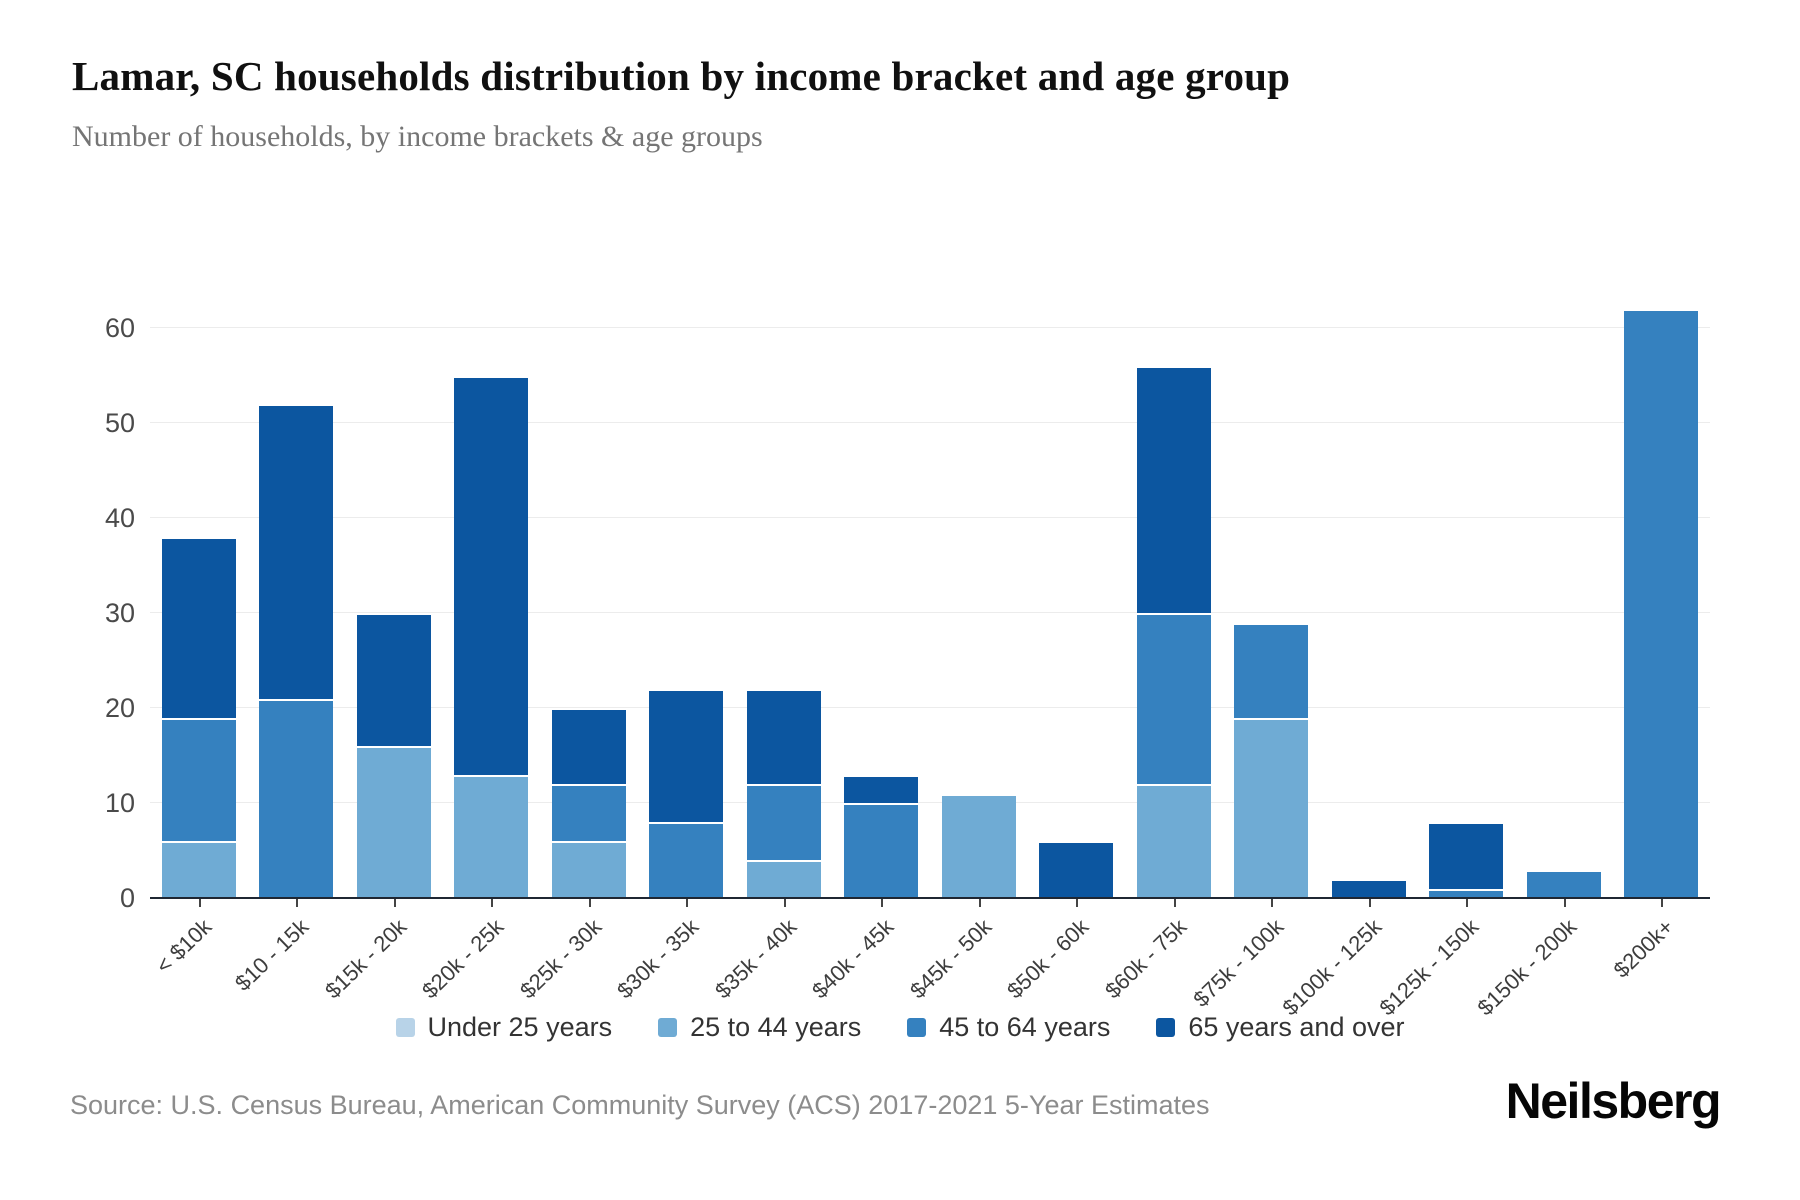 The height and width of the screenshot is (1200, 1800). What do you see at coordinates (966, 637) in the screenshot?
I see `bar-group: $45k - 50k` at bounding box center [966, 637].